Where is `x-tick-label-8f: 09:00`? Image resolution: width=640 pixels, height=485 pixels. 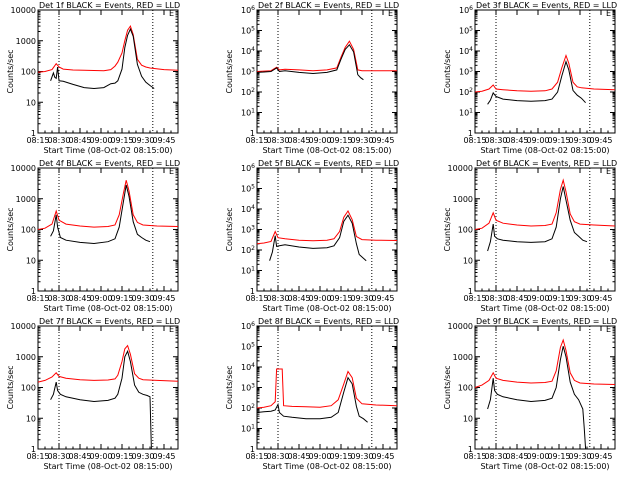
x-tick-label-8f: 09:00 is located at coordinates (319, 456).